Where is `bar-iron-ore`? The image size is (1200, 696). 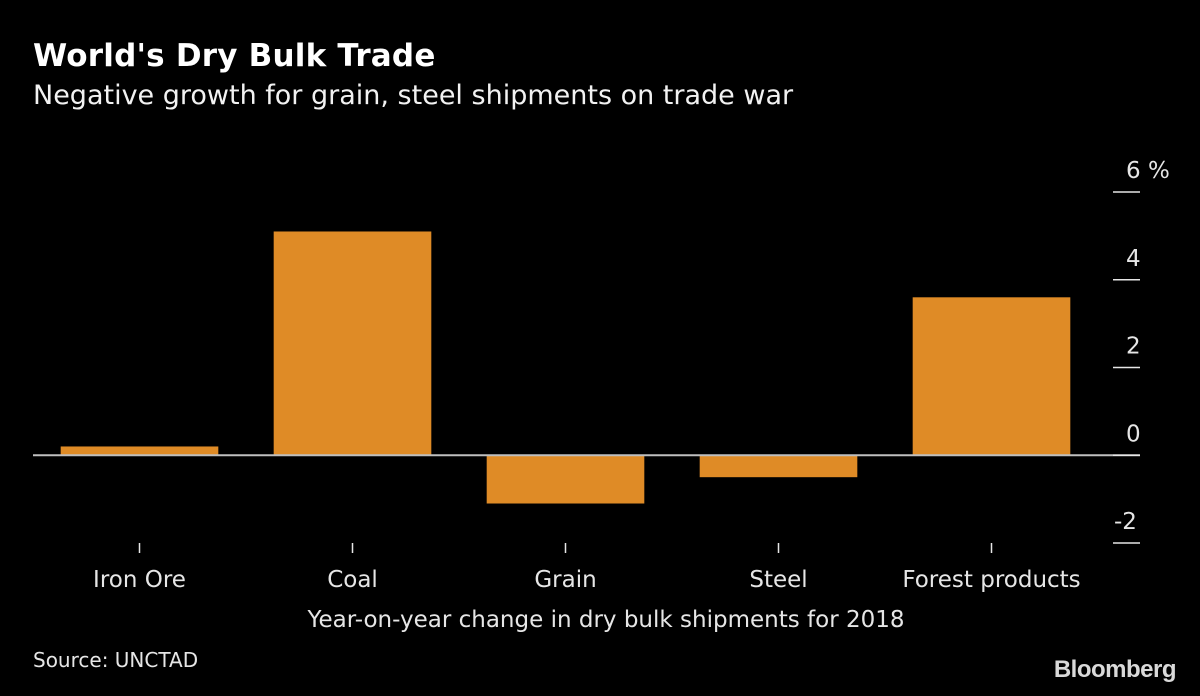
bar-iron-ore is located at coordinates (139, 451).